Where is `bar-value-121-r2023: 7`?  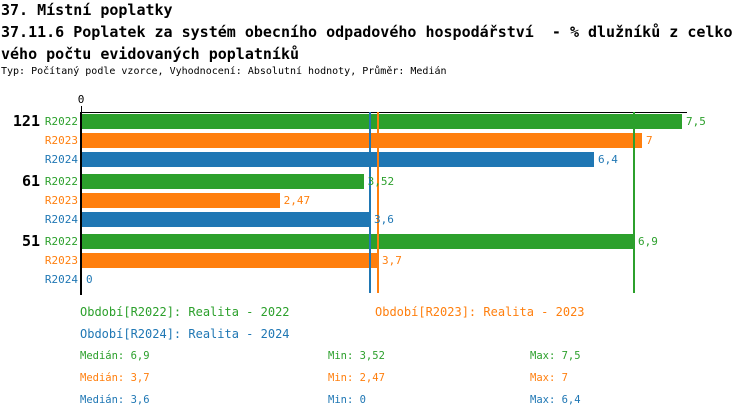 bar-value-121-r2023: 7 is located at coordinates (649, 140).